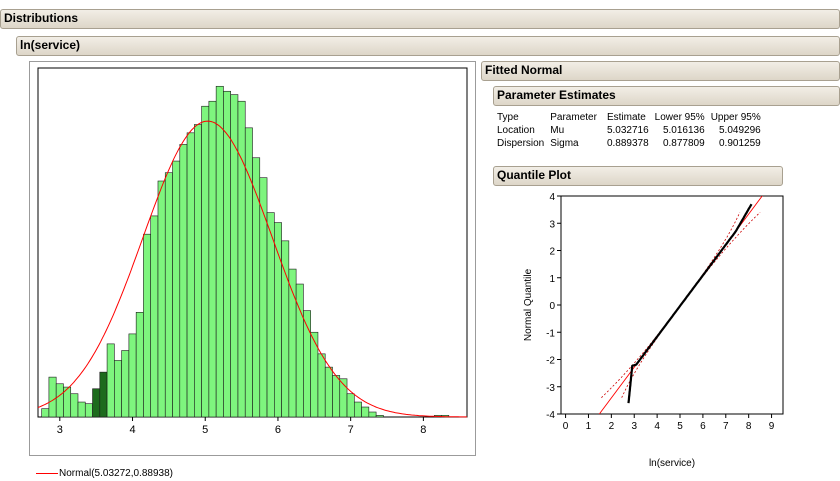 The height and width of the screenshot is (481, 840). What do you see at coordinates (772, 426) in the screenshot?
I see `x-tick-label: 9` at bounding box center [772, 426].